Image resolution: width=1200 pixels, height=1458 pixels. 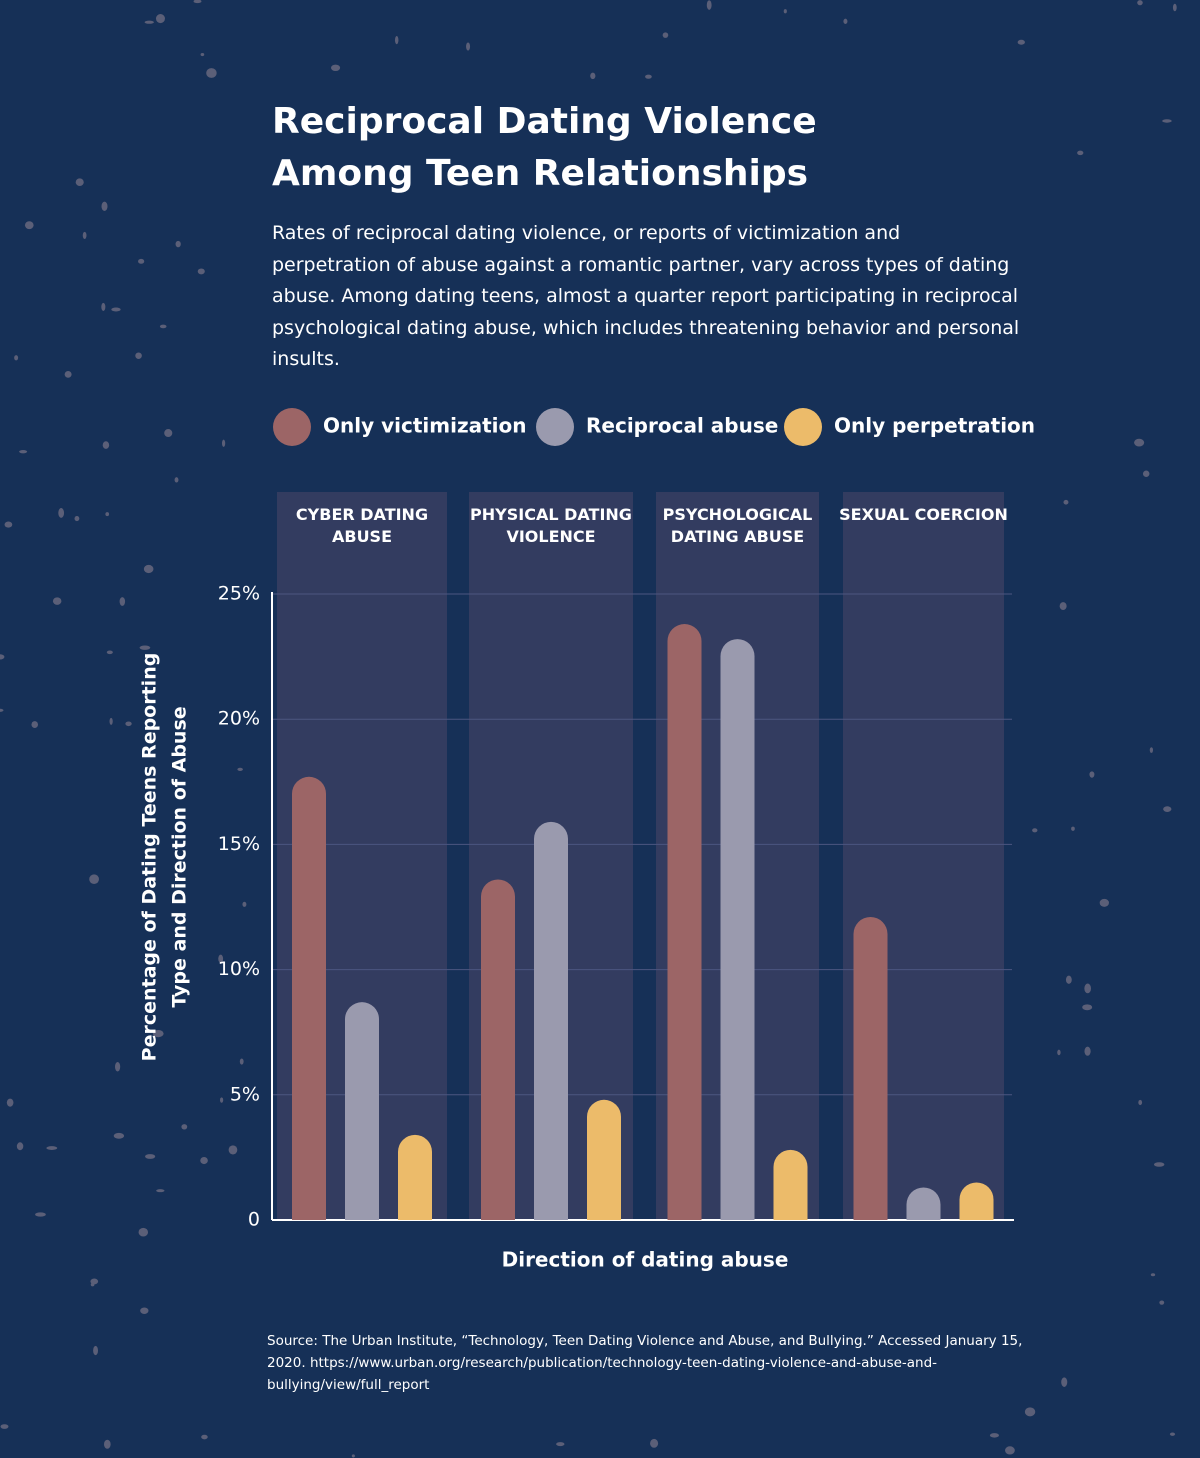 I want to click on y-axis-label-line: Percentage of Dating Teens Reporting, so click(x=150, y=857).